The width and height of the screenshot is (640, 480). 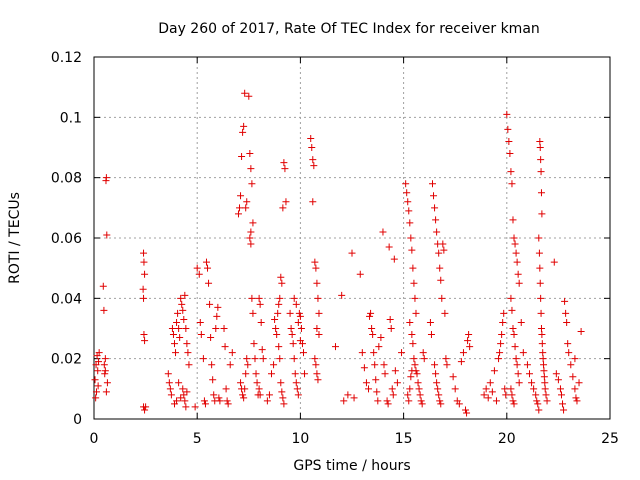 I want to click on y-tick-label: 0.02, so click(x=66, y=360).